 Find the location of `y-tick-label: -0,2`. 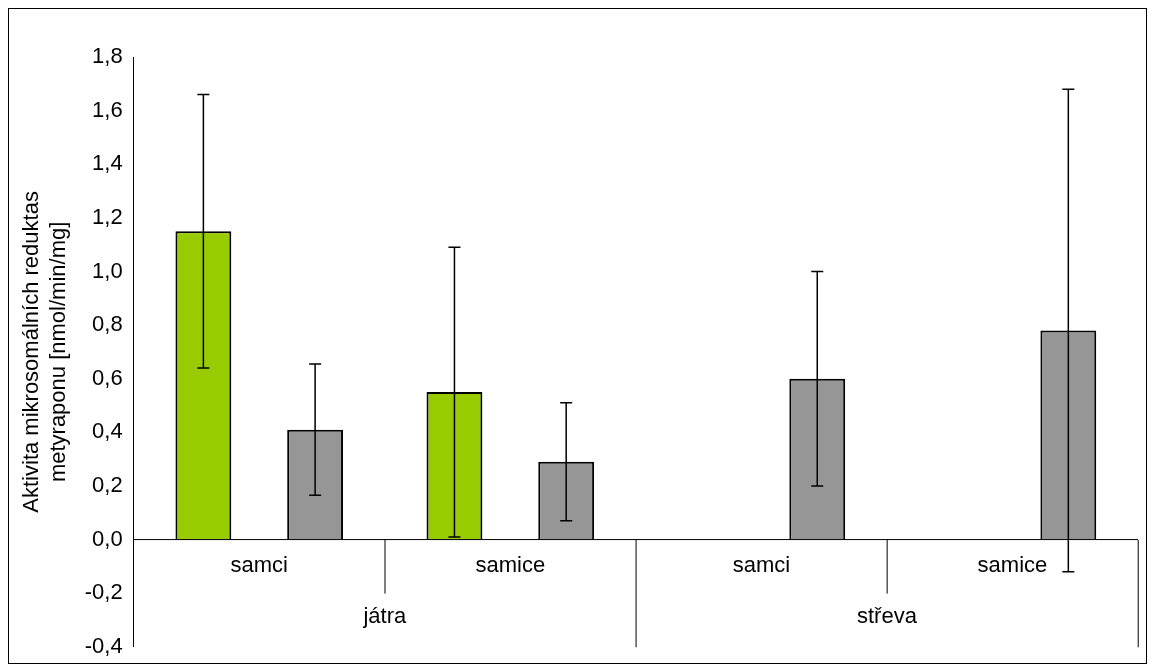

y-tick-label: -0,2 is located at coordinates (103, 592).